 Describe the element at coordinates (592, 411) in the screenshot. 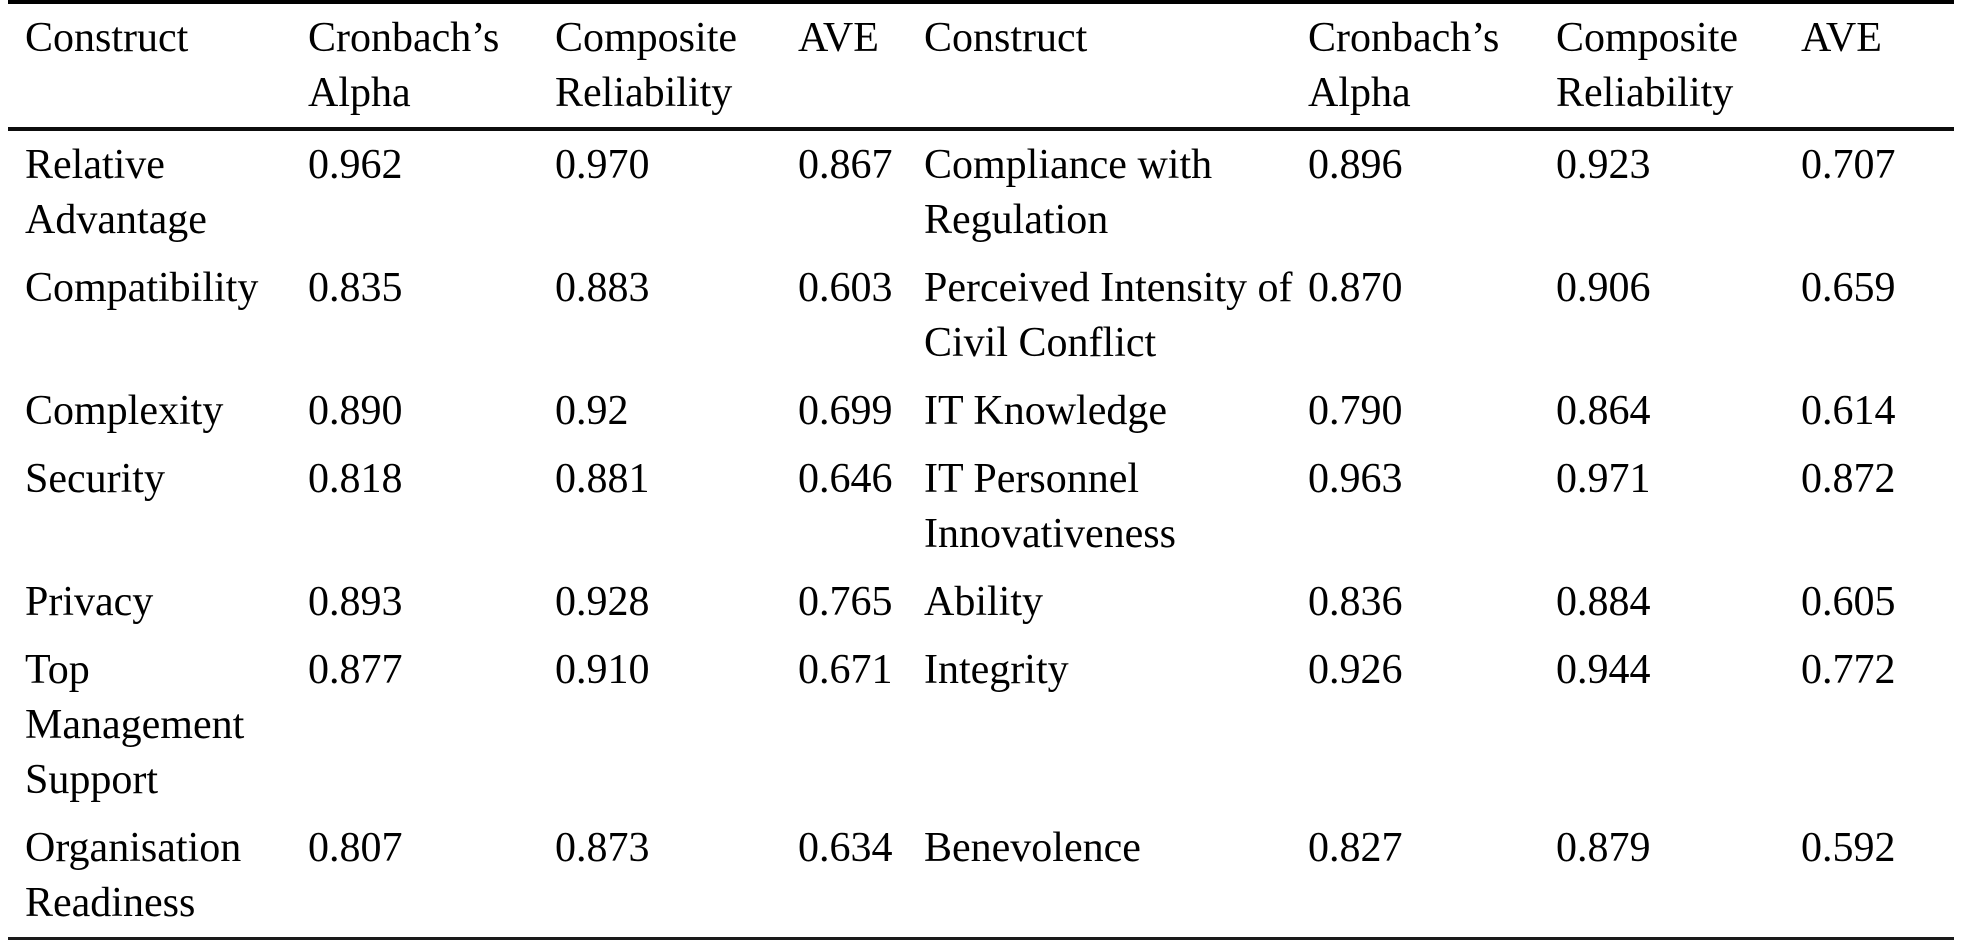

I see `cell-composite-reliability: 0.92` at that location.